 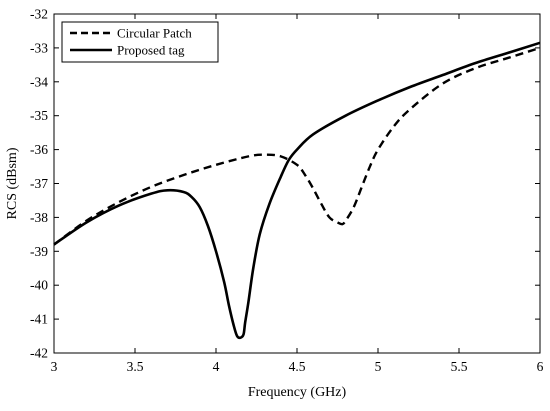 What do you see at coordinates (216, 366) in the screenshot?
I see `x-tick-label: 4` at bounding box center [216, 366].